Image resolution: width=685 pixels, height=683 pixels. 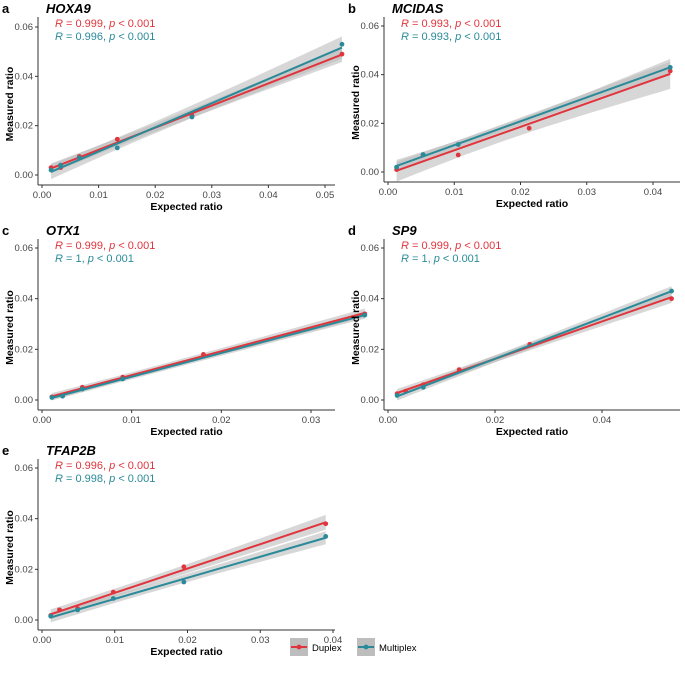 What do you see at coordinates (5, 230) in the screenshot?
I see `panel-letter: c` at bounding box center [5, 230].